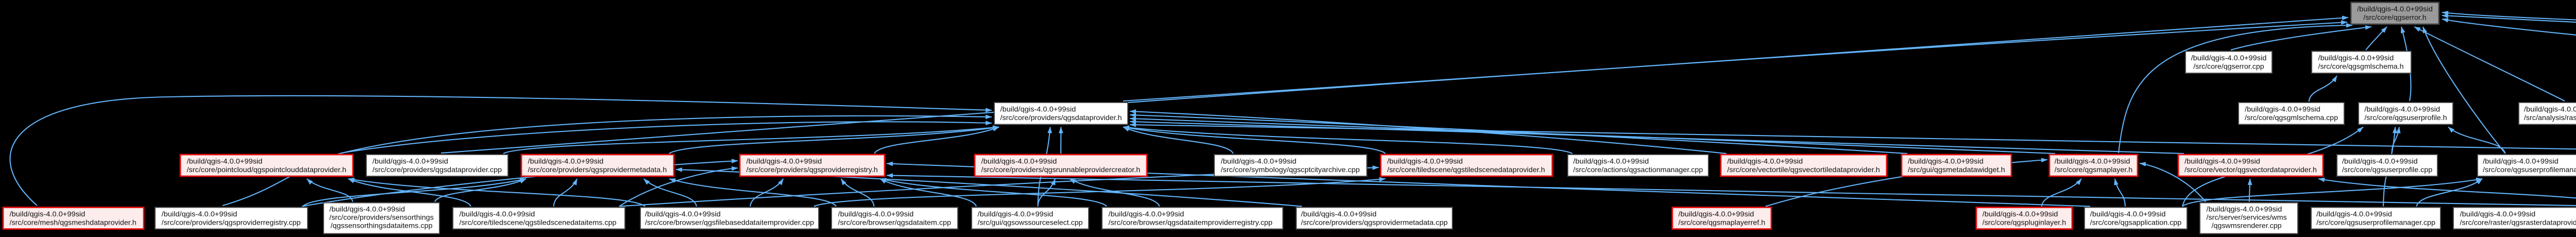 Image resolution: width=2576 pixels, height=237 pixels. I want to click on svg-text:/src/core/browser/qgsdataitem.: /src/core/browser/qgsdataitem.cpp, so click(895, 223).